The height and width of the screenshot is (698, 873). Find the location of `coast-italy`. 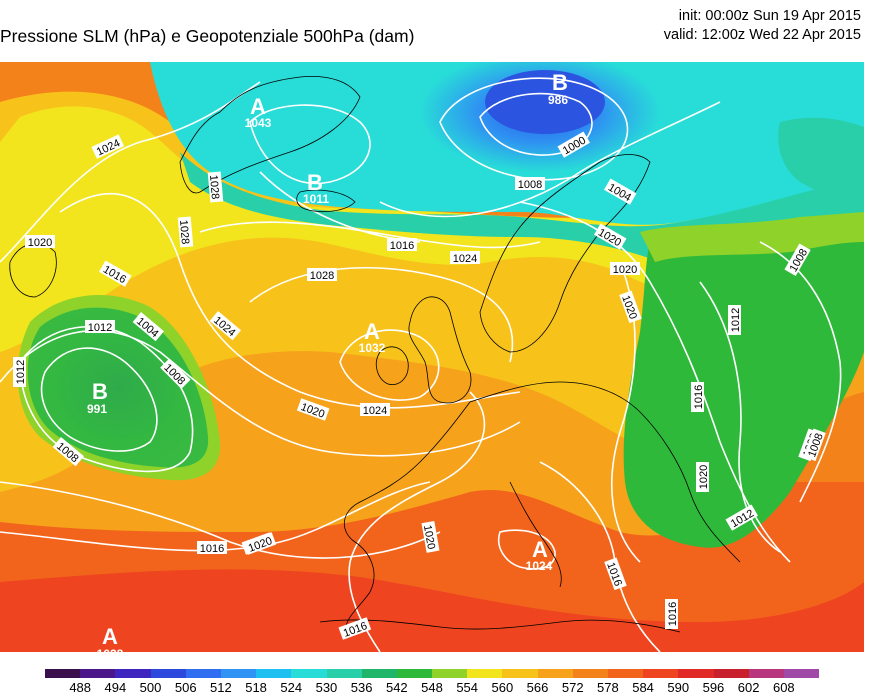

coast-italy is located at coordinates (535, 534).